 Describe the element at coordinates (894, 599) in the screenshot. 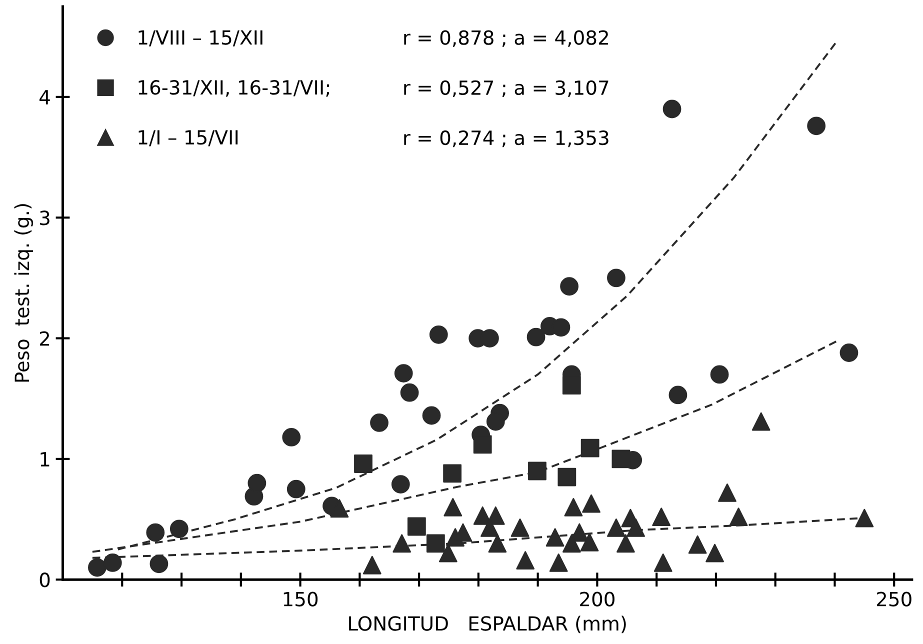

I see `x-tick-label: 250` at that location.